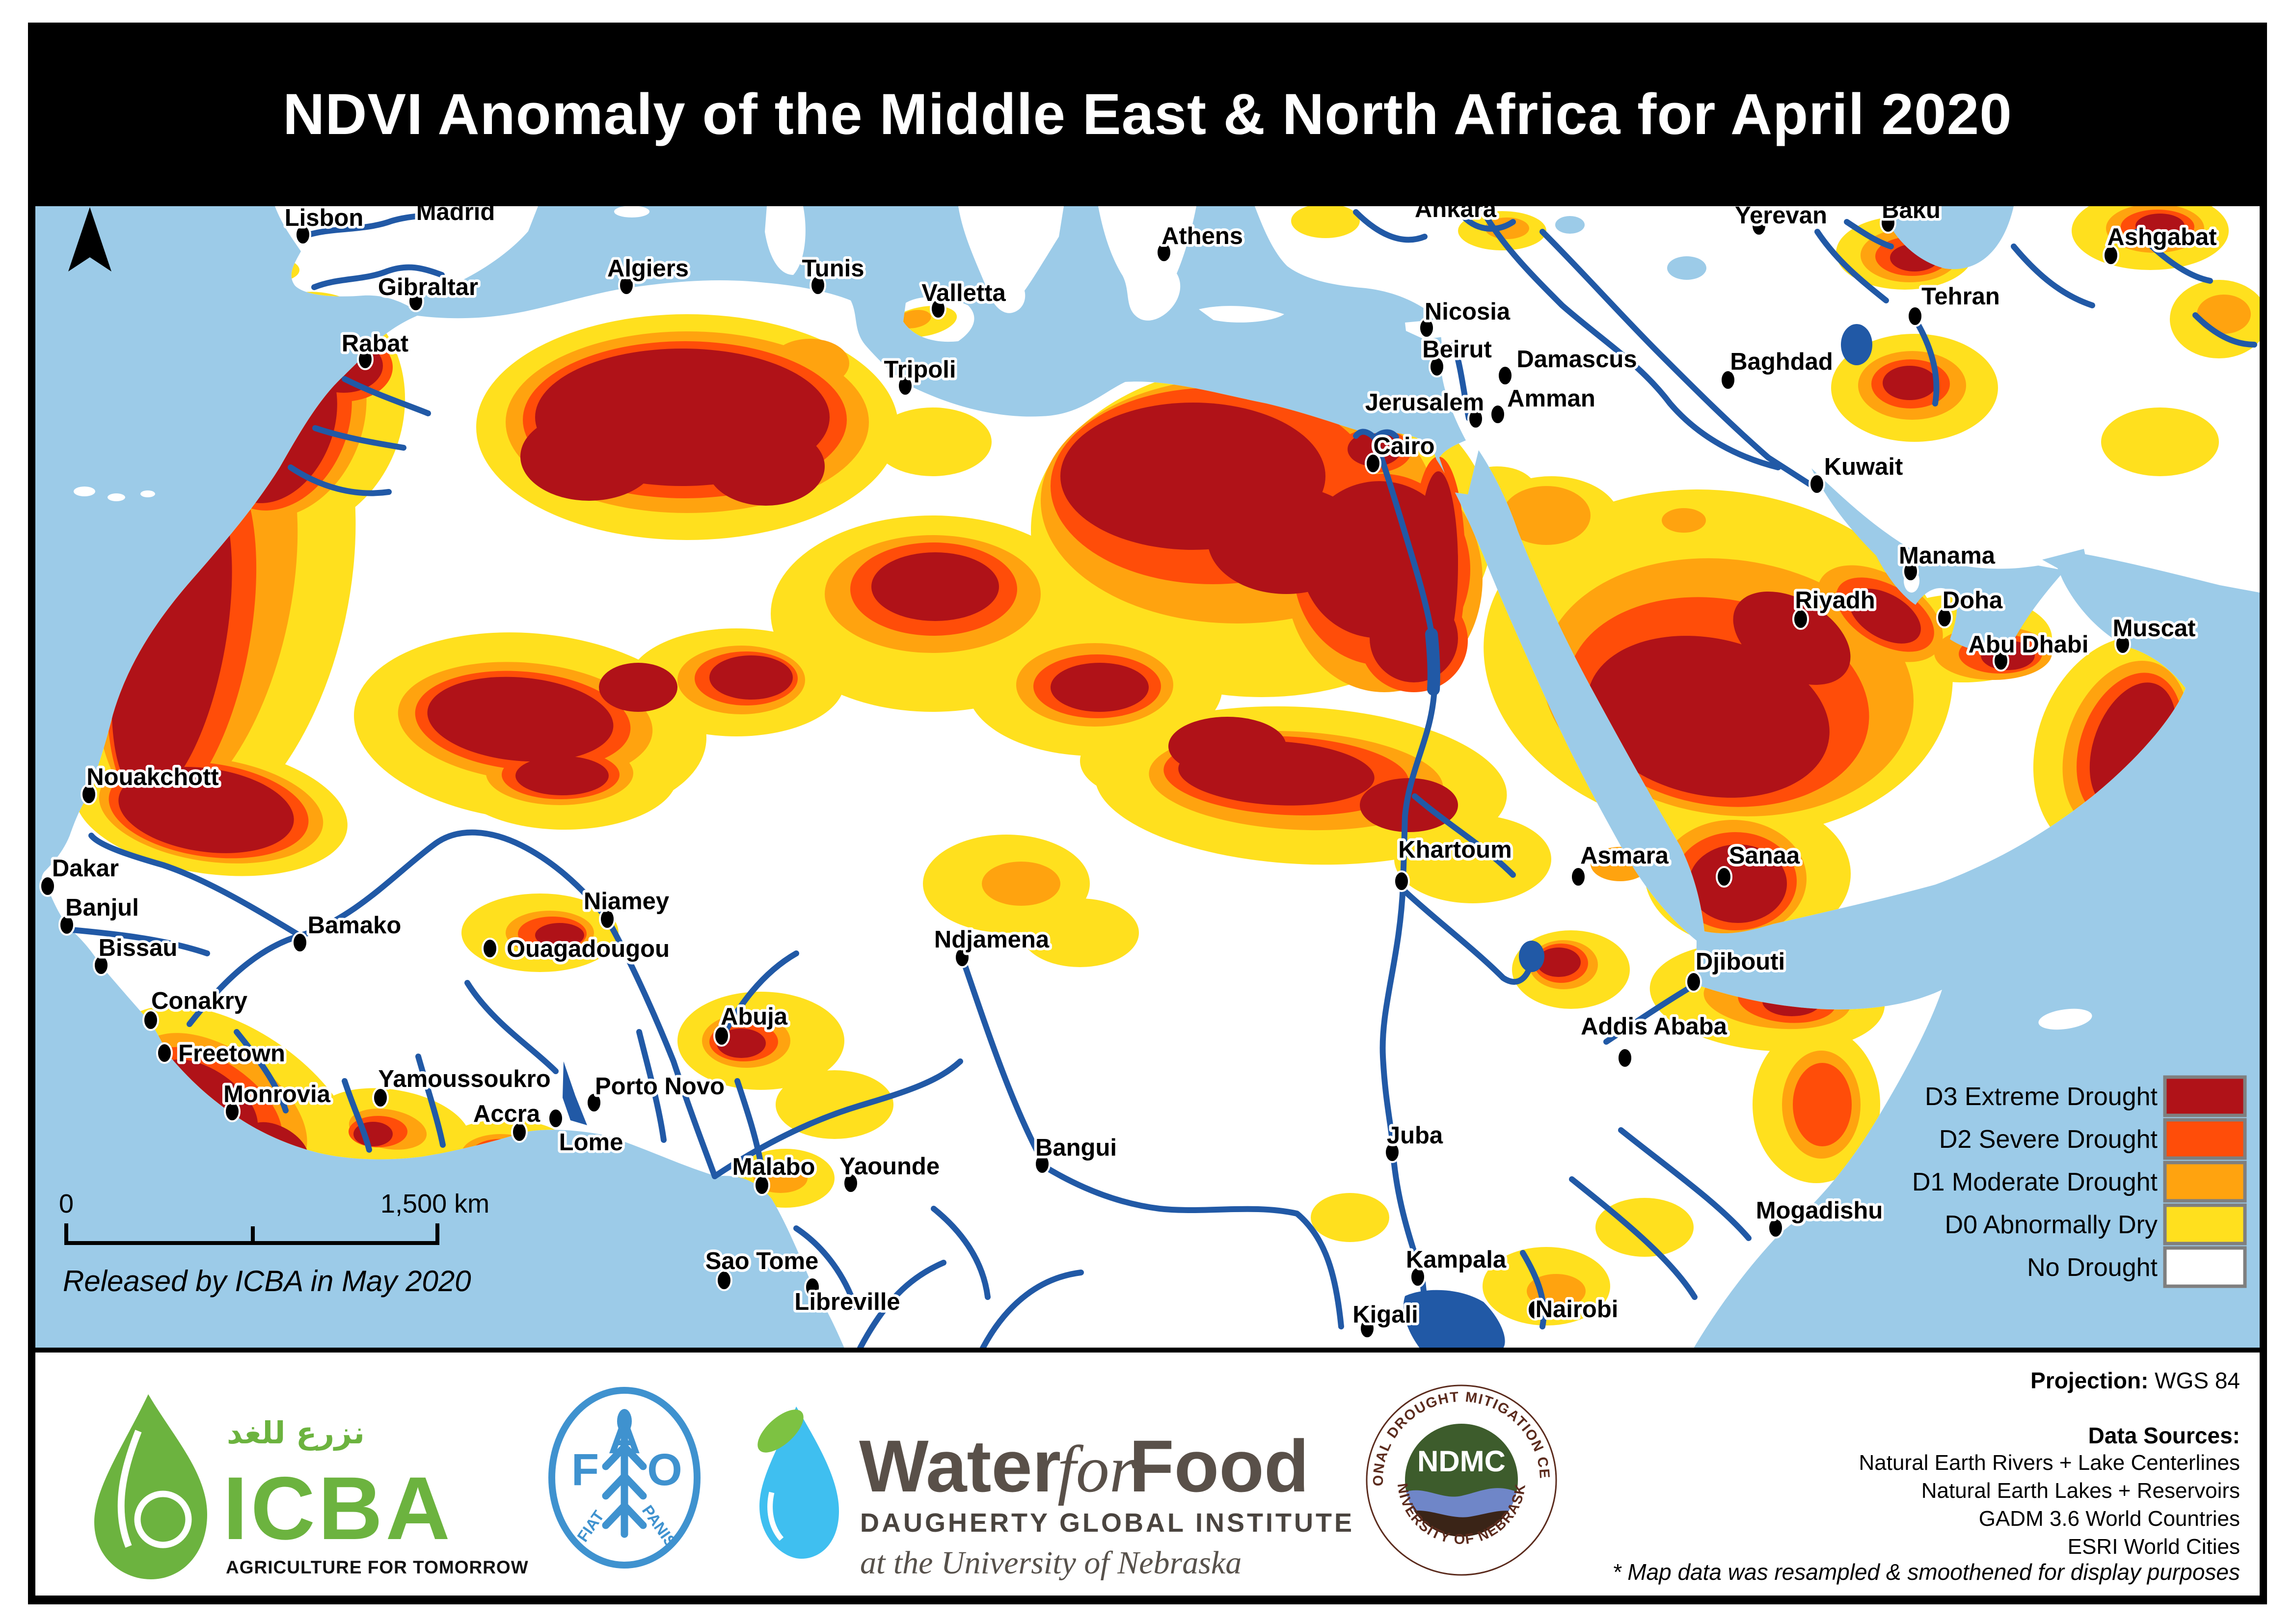 The image size is (2295, 1624). I want to click on city-label-tehran: Tehran, so click(1960, 296).